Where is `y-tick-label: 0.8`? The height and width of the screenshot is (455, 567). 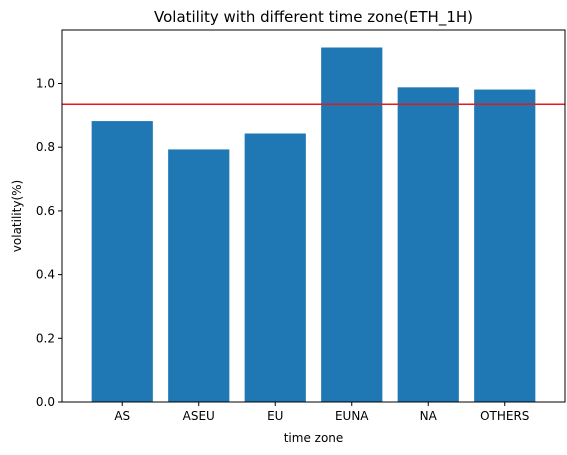
y-tick-label: 0.8 is located at coordinates (45, 147).